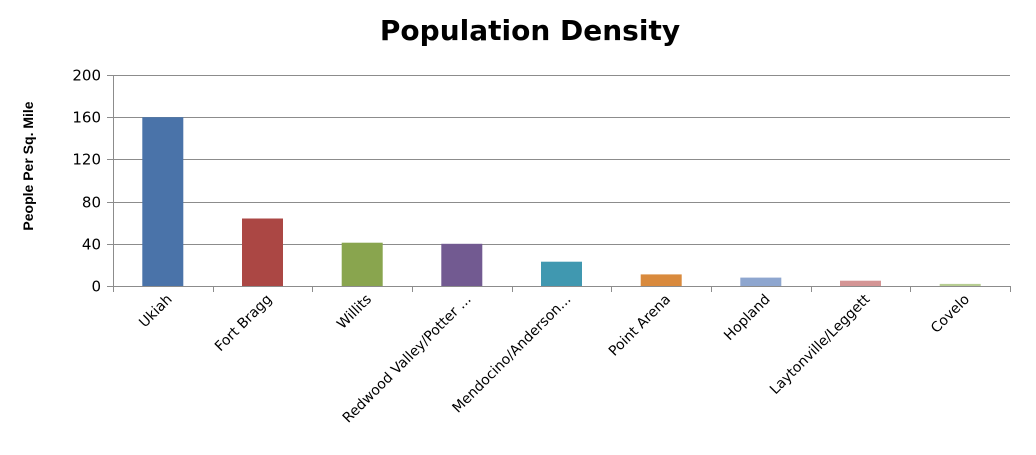 The image size is (1036, 455). I want to click on y-tick-labels: 0 40 80 120 160 200, so click(86, 181).